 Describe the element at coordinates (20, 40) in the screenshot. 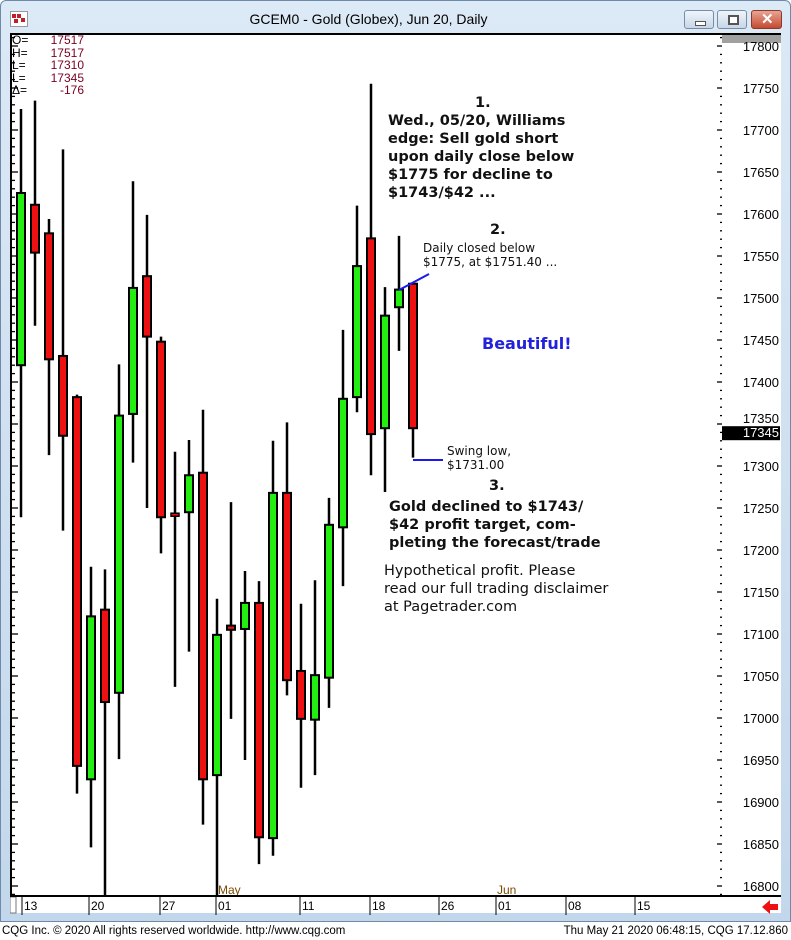

I see `legend-key: O=` at that location.